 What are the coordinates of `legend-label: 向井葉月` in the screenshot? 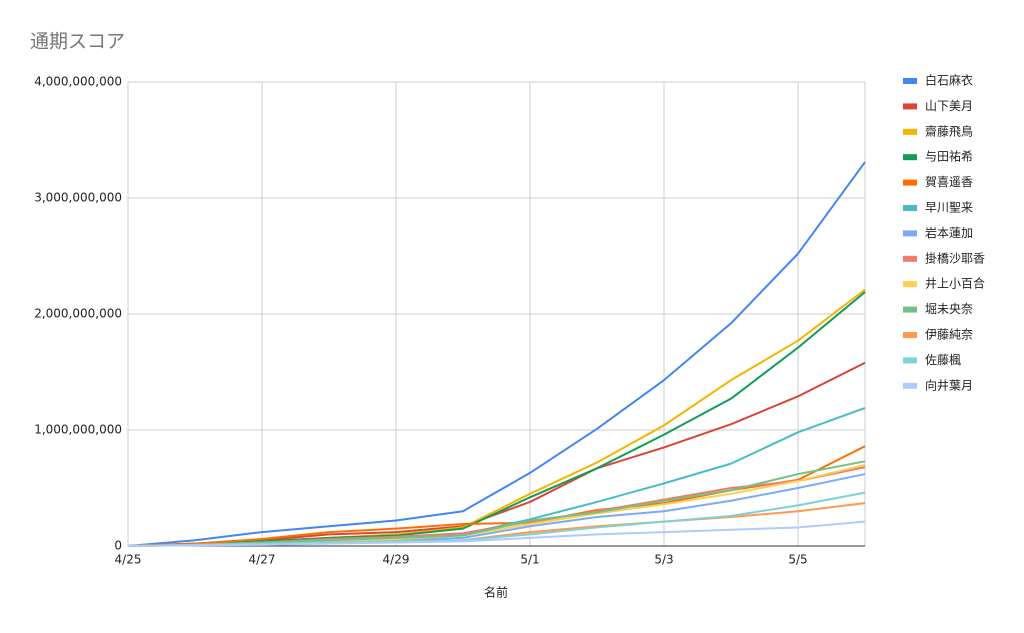 It's located at (949, 384).